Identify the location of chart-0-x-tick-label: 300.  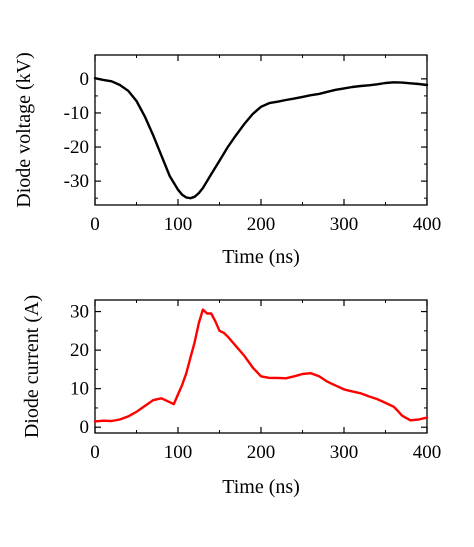
(344, 224).